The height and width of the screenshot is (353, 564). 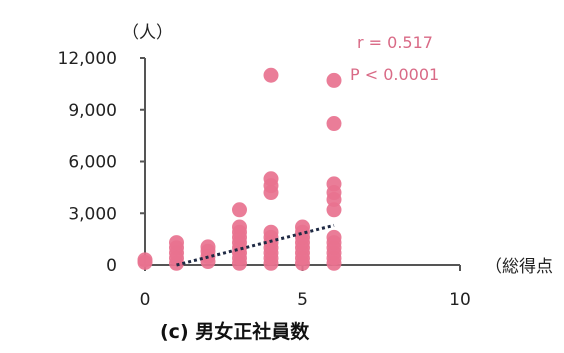 What do you see at coordinates (92, 214) in the screenshot?
I see `y-tick-label: 3,000` at bounding box center [92, 214].